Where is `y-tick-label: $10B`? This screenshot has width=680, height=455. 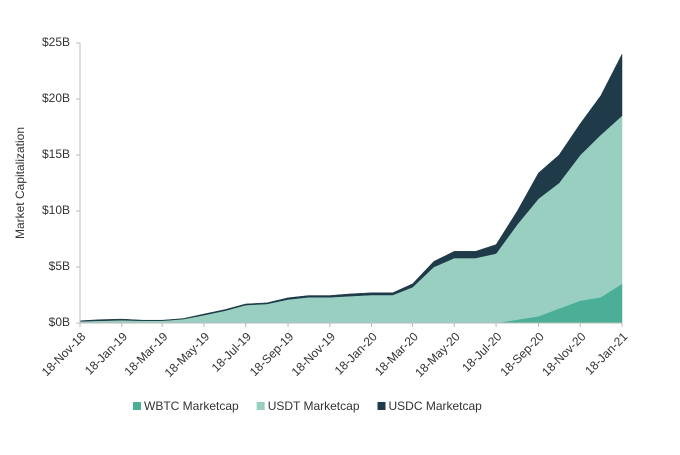
y-tick-label: $10B is located at coordinates (56, 210).